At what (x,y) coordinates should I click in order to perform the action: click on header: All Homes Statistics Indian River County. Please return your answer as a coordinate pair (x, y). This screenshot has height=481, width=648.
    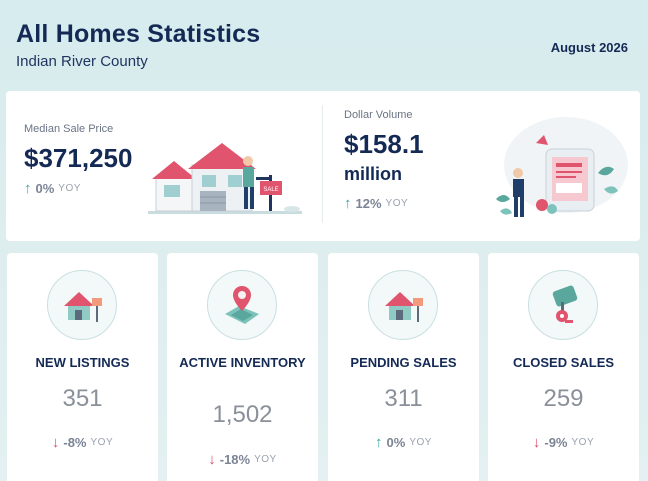
    Looking at the image, I should click on (138, 45).